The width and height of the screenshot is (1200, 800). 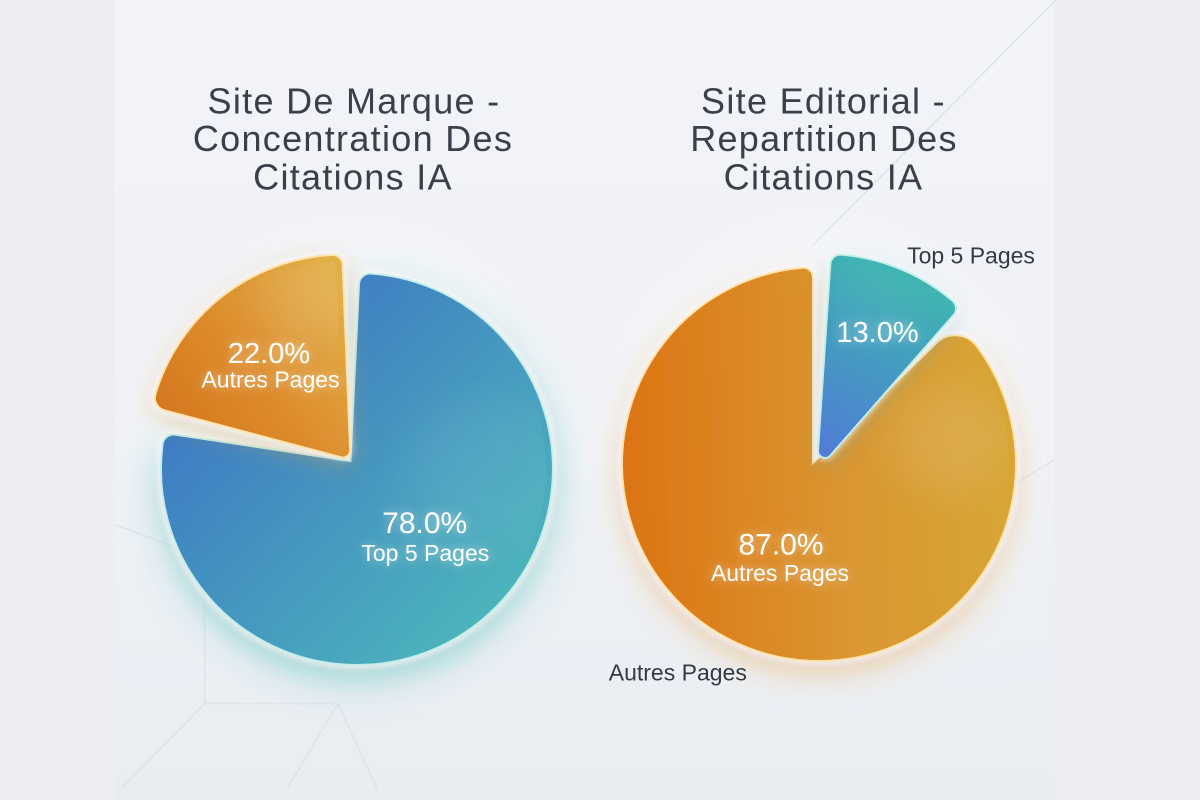 What do you see at coordinates (877, 333) in the screenshot?
I see `svg-text: 13.0%` at bounding box center [877, 333].